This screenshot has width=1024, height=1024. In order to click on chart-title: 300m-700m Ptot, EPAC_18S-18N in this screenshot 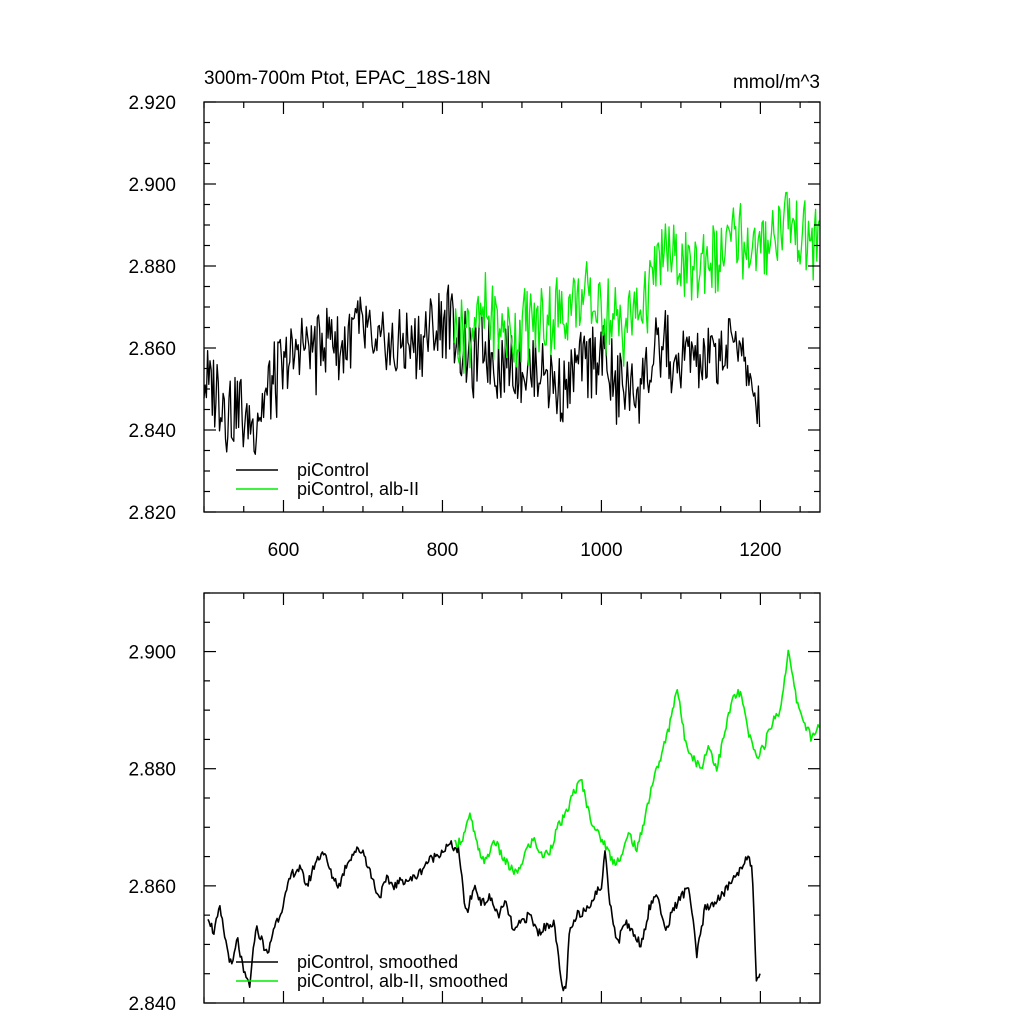, I will do `click(347, 78)`.